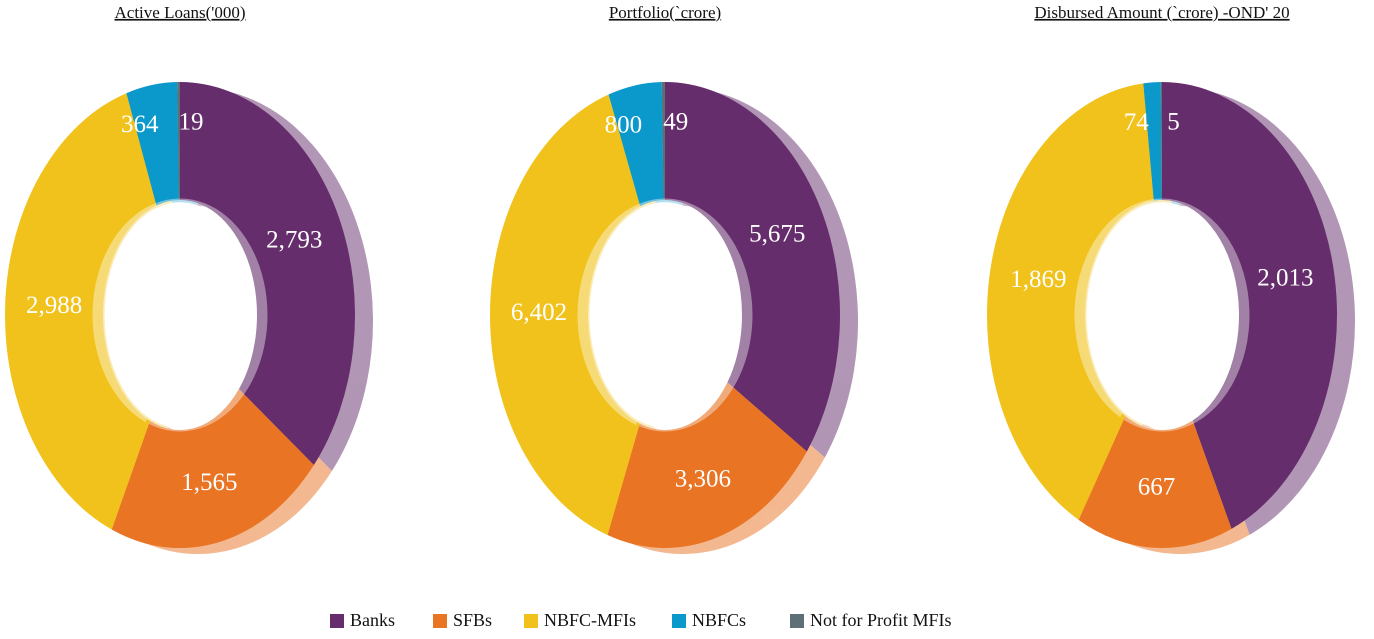 The width and height of the screenshot is (1374, 639). What do you see at coordinates (719, 620) in the screenshot?
I see `legend-label: NBFCs` at bounding box center [719, 620].